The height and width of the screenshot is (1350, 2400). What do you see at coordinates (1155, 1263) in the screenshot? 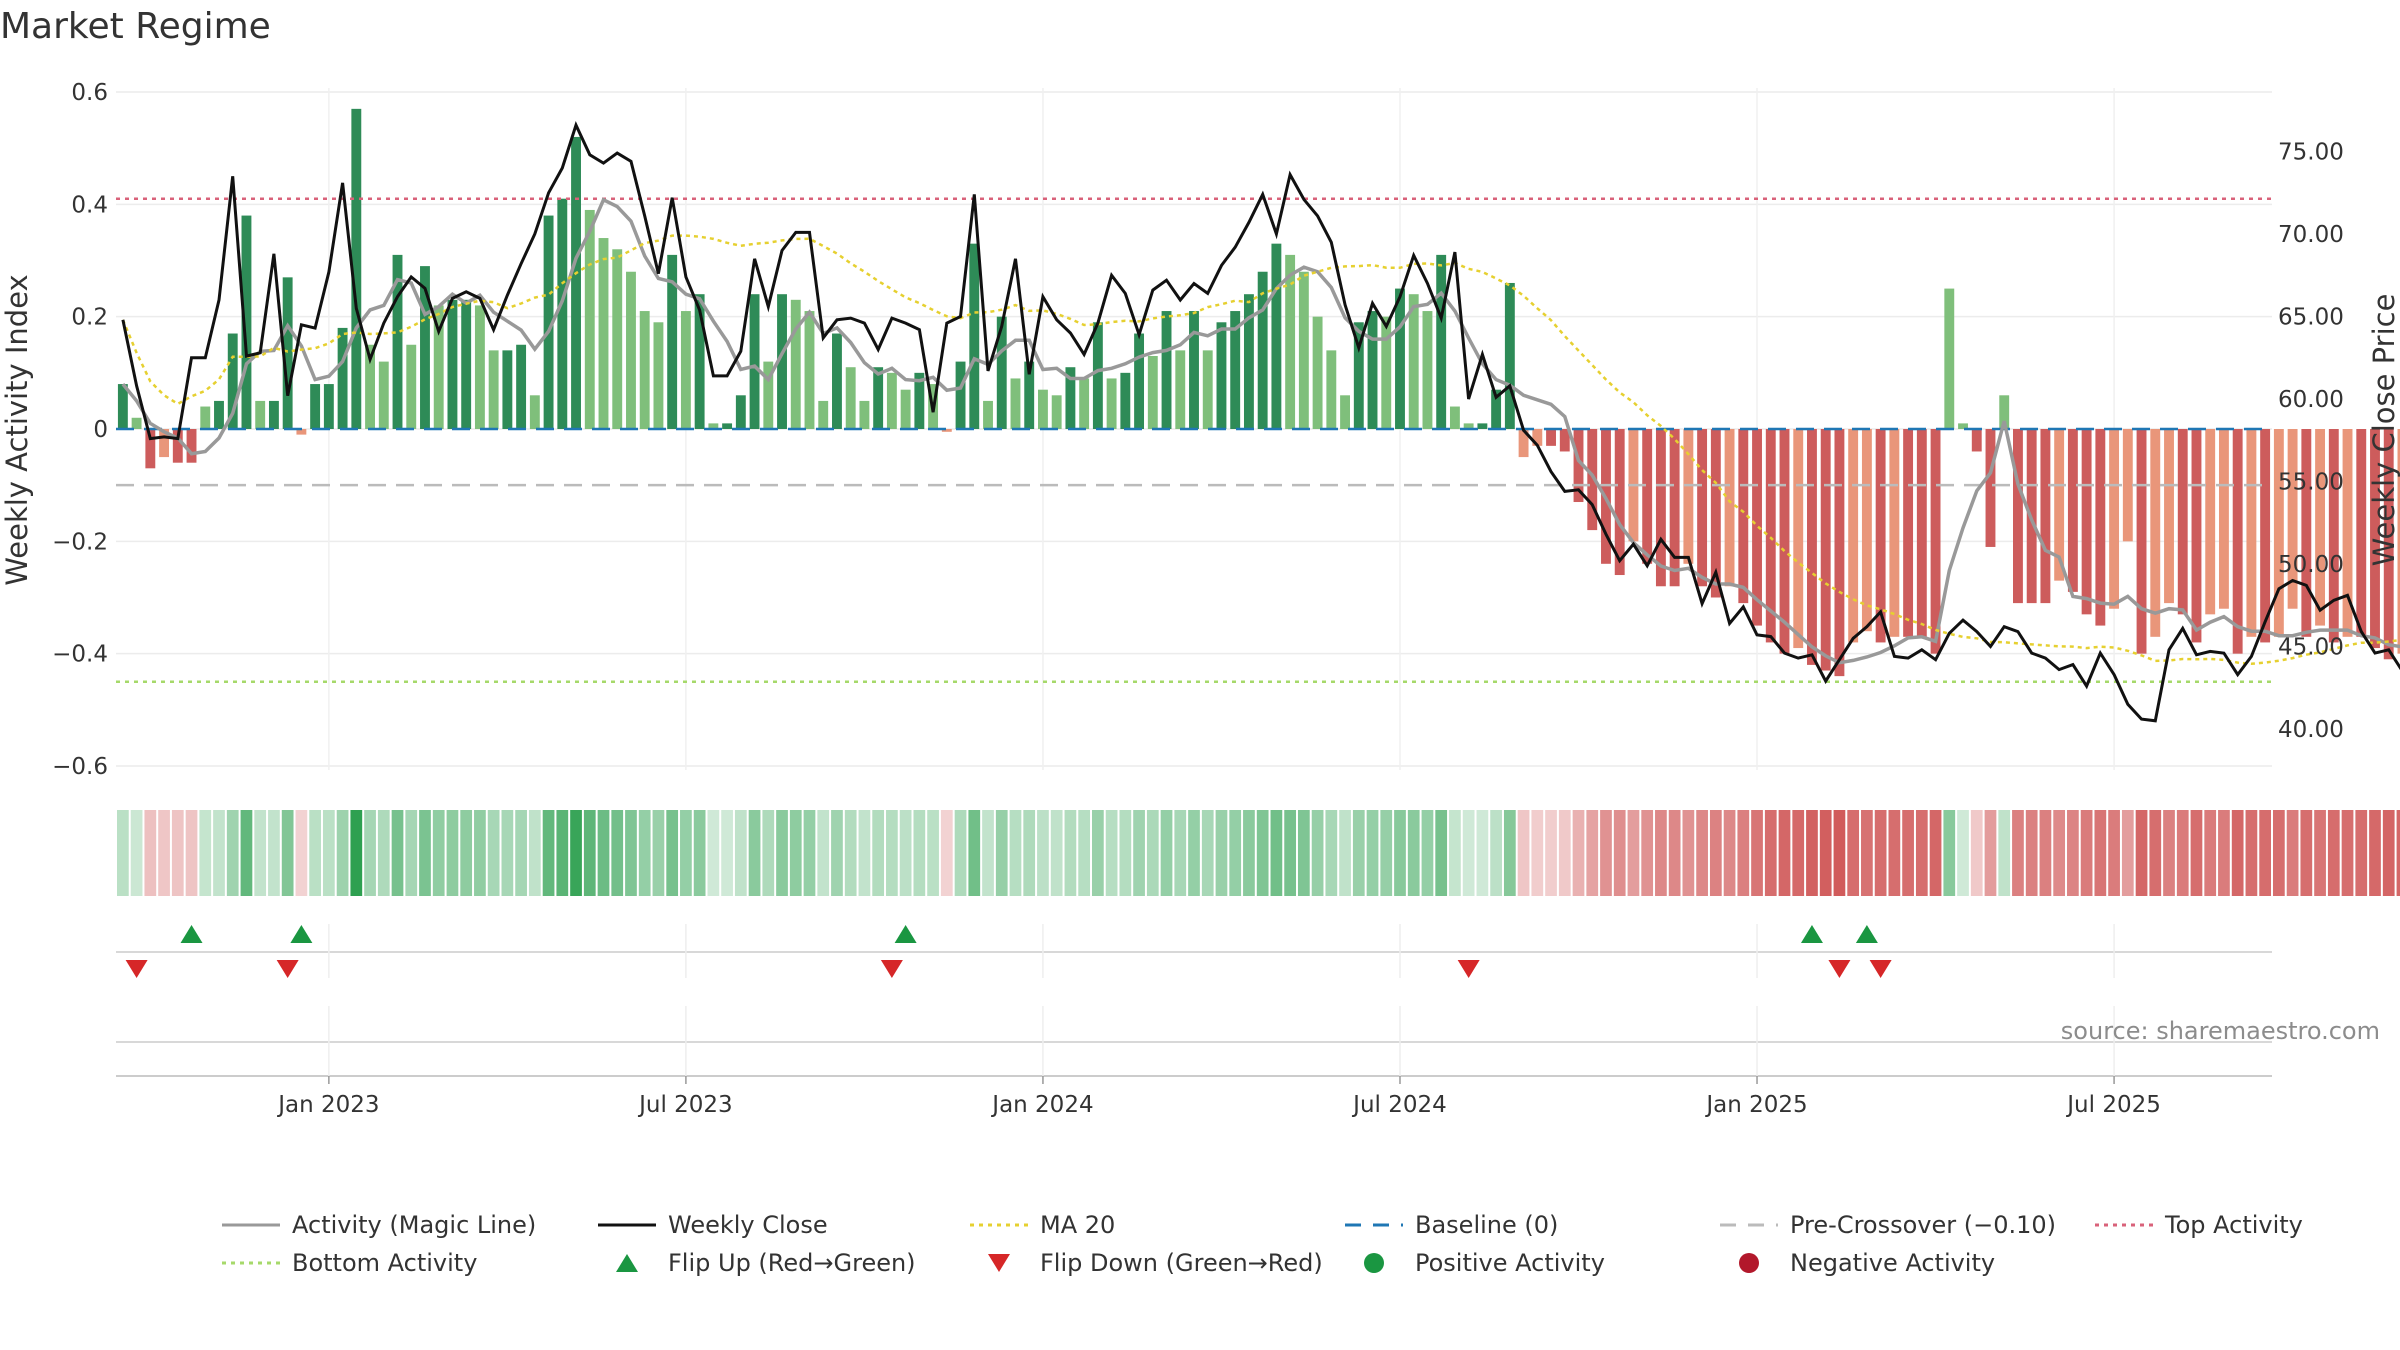
I see `legend-item: Flip Down (Green→Red)` at bounding box center [1155, 1263].